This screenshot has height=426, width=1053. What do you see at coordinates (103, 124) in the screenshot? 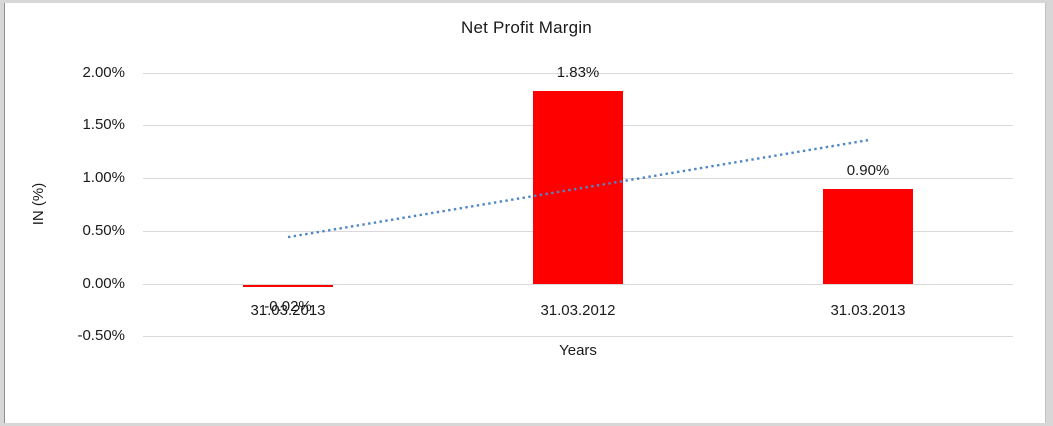
I see `y-axis-tick-label: 1.50%` at bounding box center [103, 124].